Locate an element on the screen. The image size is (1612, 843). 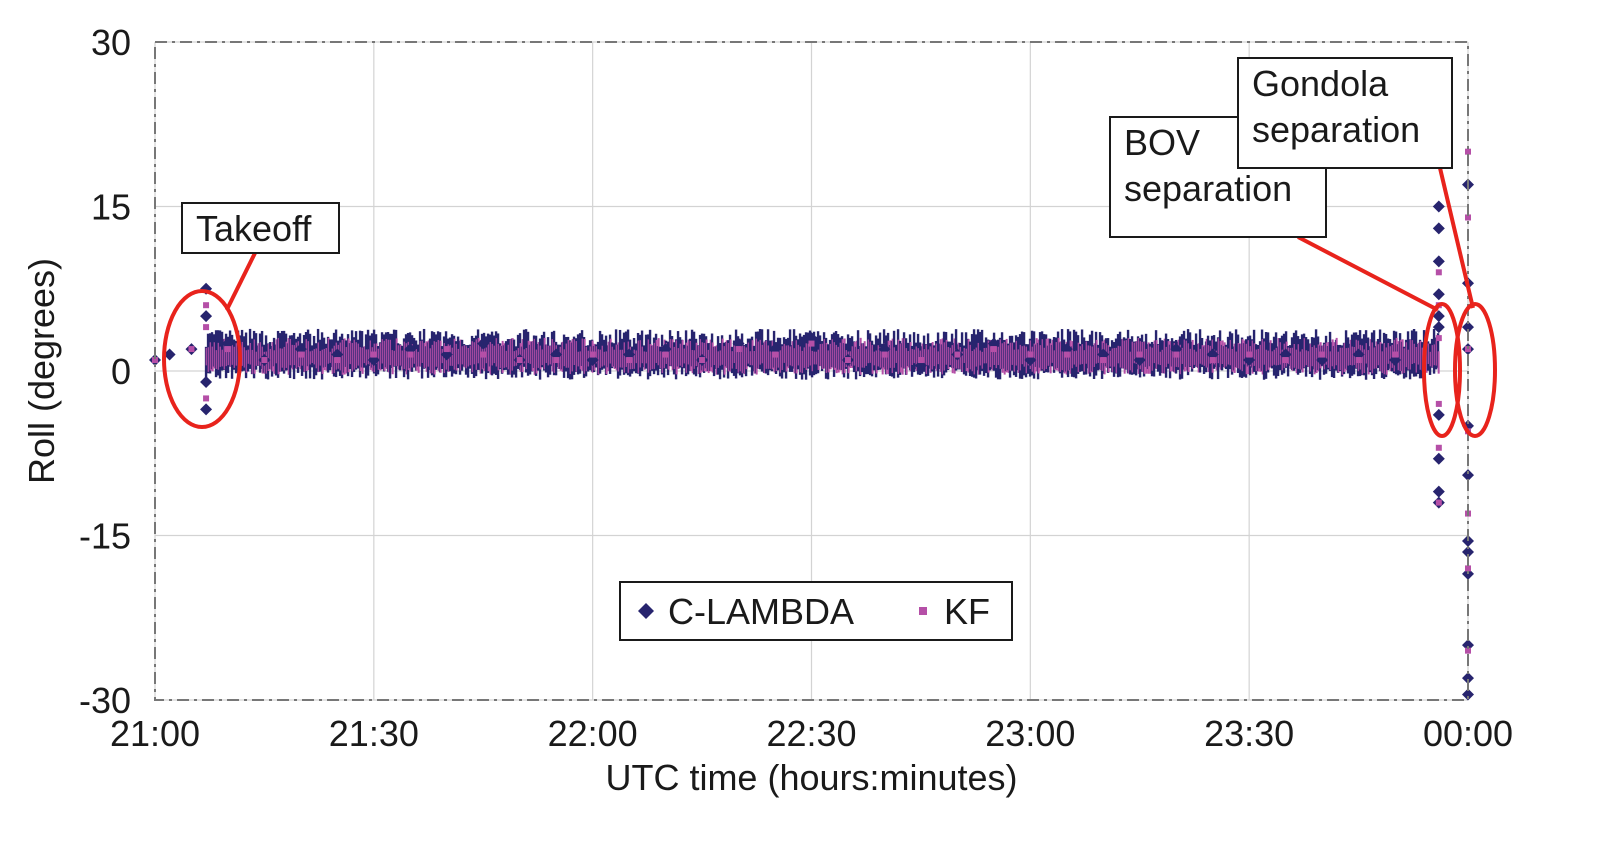
annotation-line: Gondola is located at coordinates (1320, 83).